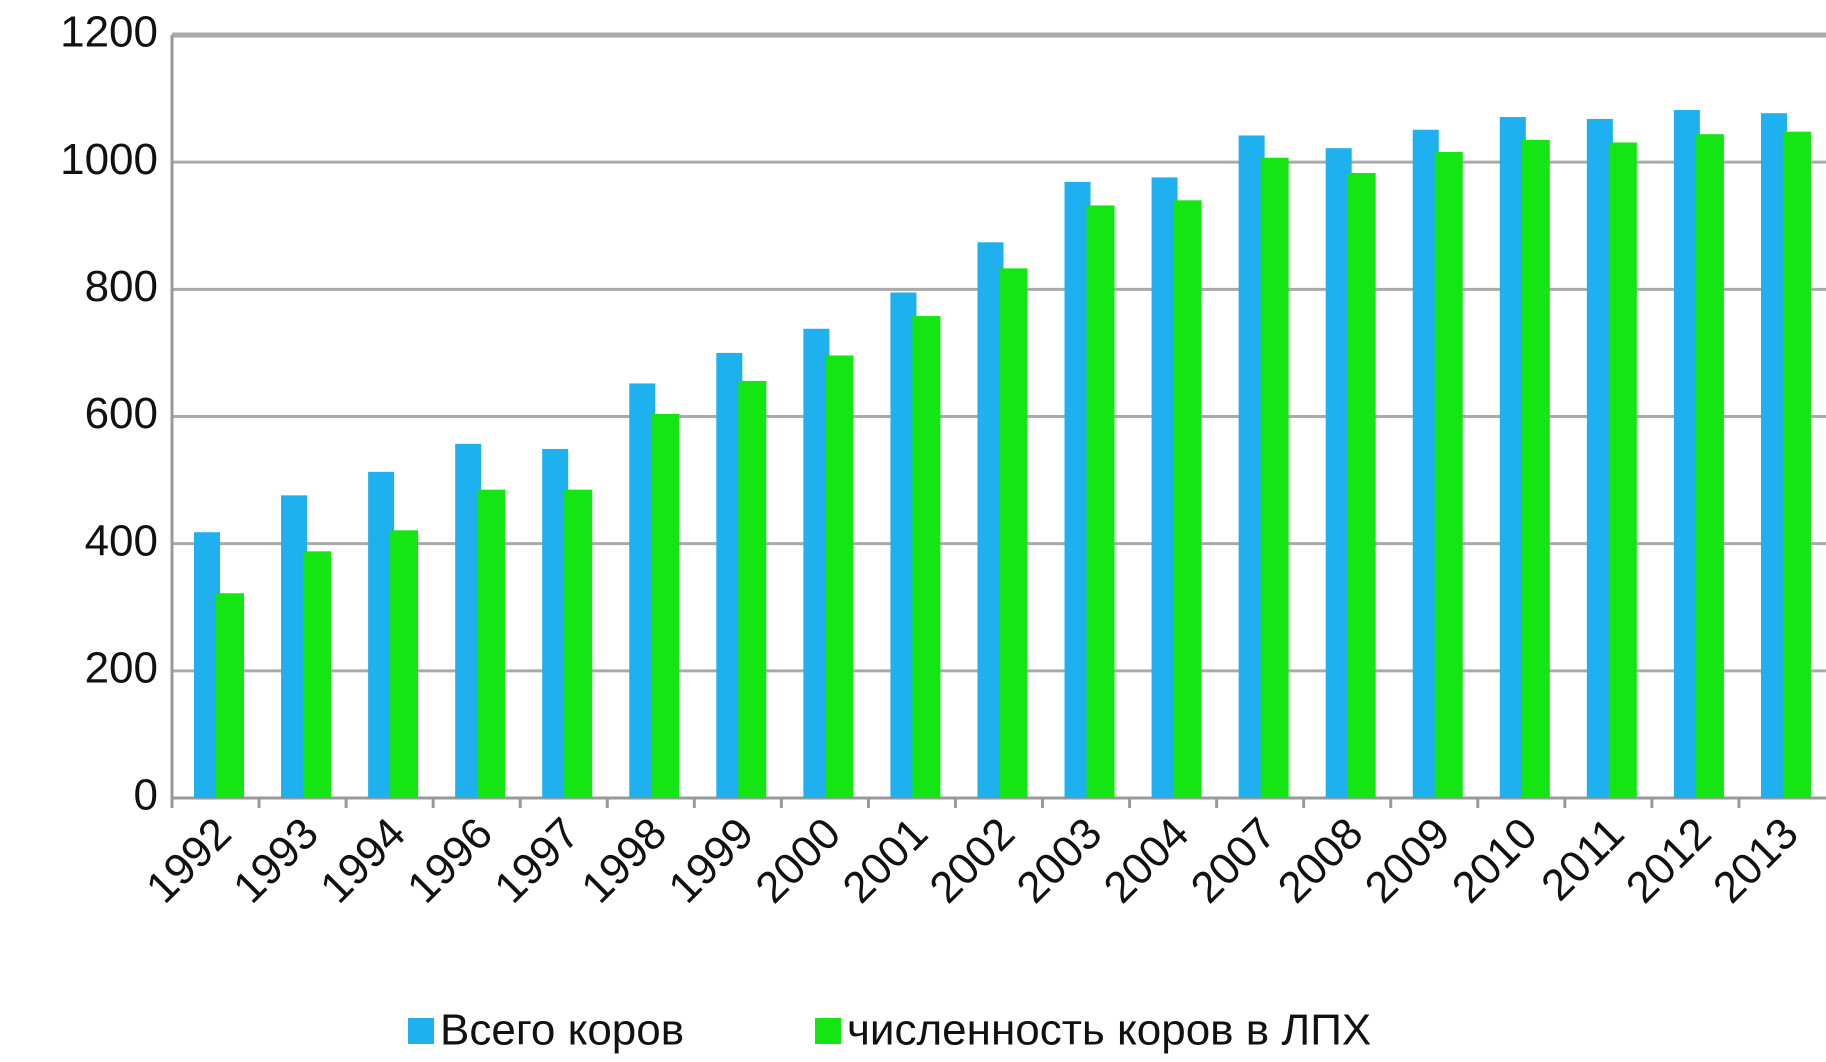 This screenshot has height=1062, width=1826. I want to click on x-tick-label: 2008, so click(1321, 861).